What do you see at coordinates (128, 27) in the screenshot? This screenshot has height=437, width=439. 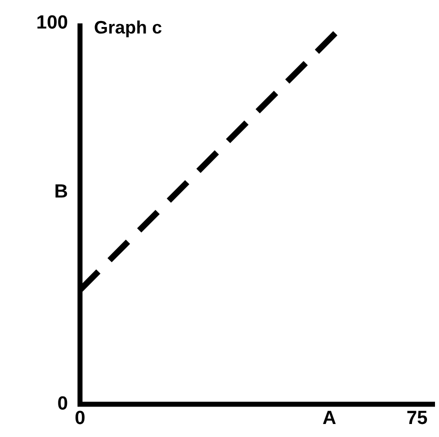 I see `chart-title: Graph c` at bounding box center [128, 27].